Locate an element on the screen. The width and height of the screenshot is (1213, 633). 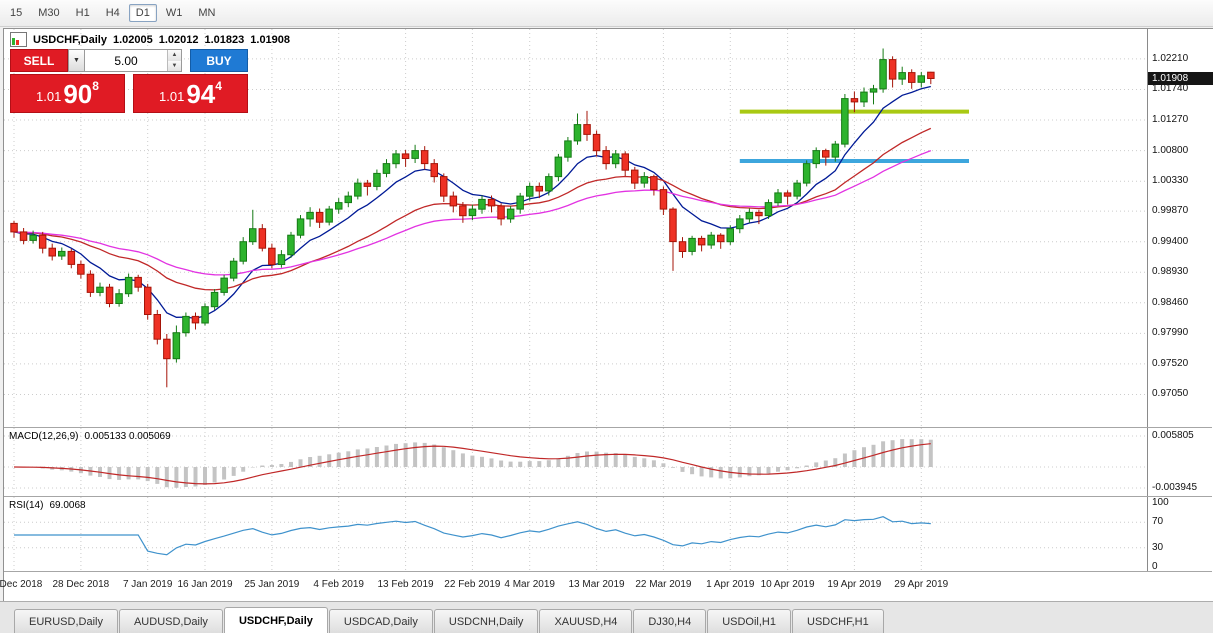
sell-price-prefix: 1.01 is located at coordinates (49, 96).